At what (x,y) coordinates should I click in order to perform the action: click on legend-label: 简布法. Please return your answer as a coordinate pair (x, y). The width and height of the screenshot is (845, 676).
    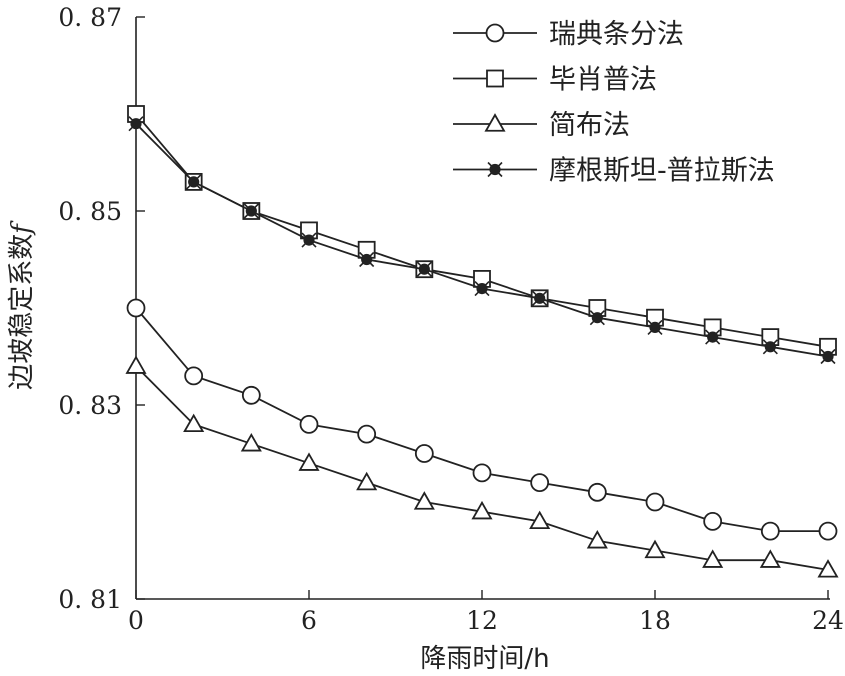
    Looking at the image, I should click on (589, 125).